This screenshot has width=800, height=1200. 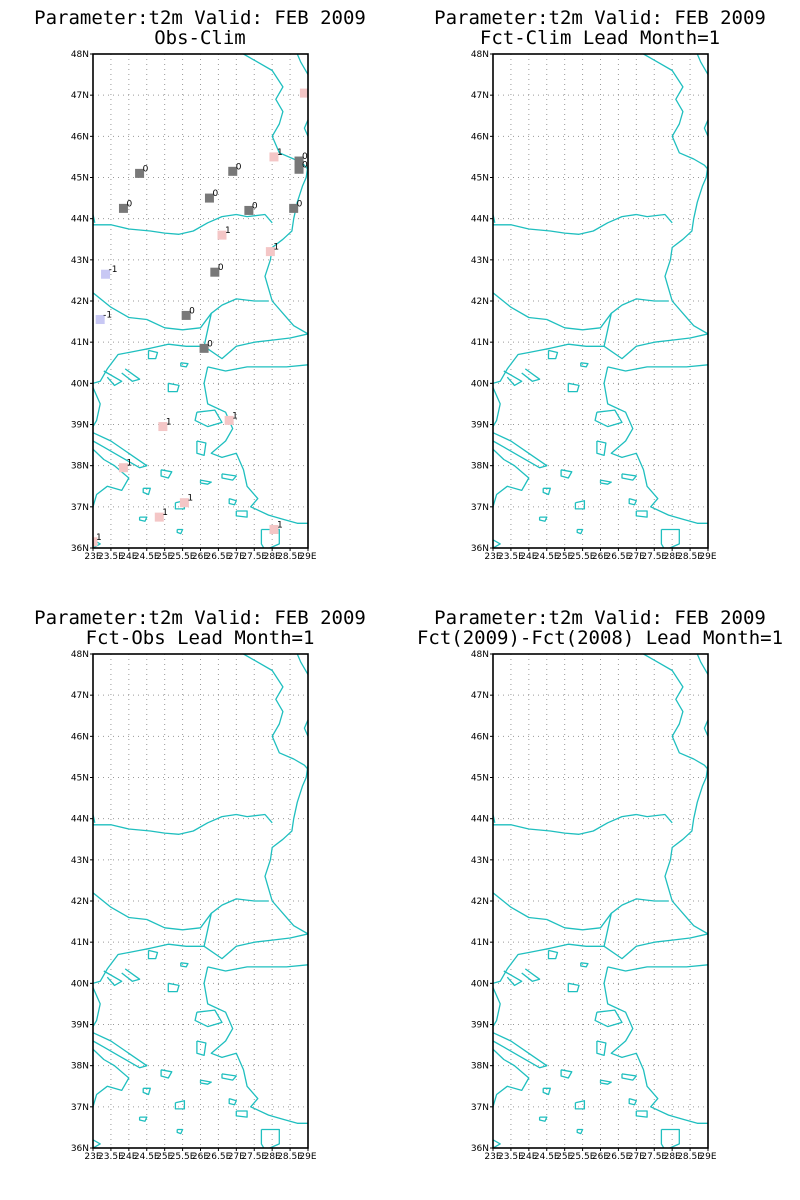 I want to click on y-tick-label: 42N, so click(x=480, y=902).